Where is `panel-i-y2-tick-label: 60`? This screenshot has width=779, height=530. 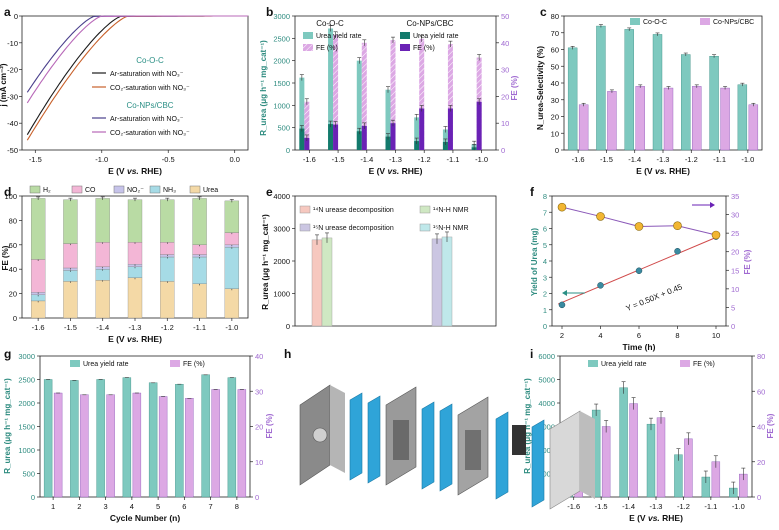 panel-i-y2-tick-label: 60 is located at coordinates (761, 391).